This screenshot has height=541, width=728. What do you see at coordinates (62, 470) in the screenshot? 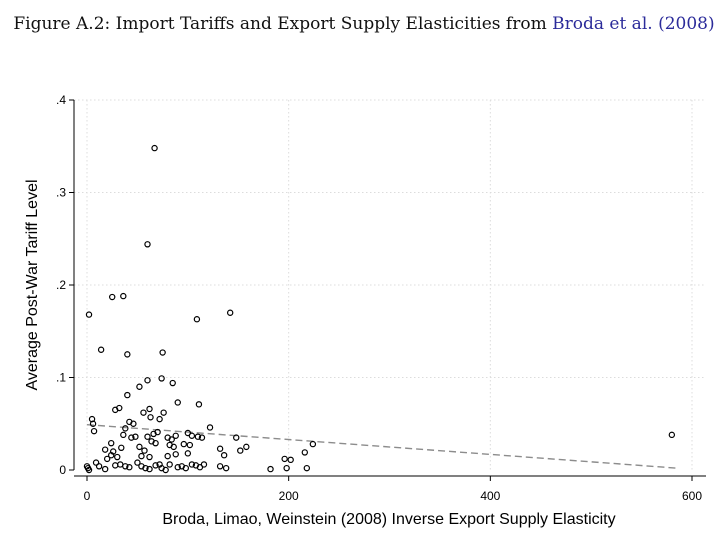
I see `y-tick-label: 0` at bounding box center [62, 470].